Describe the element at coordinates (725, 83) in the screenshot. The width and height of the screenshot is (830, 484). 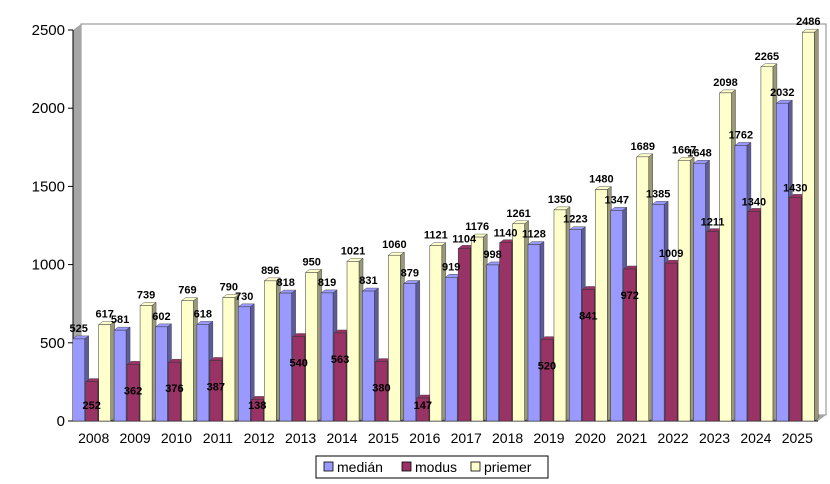
I see `data-label-priemer: 2098` at that location.